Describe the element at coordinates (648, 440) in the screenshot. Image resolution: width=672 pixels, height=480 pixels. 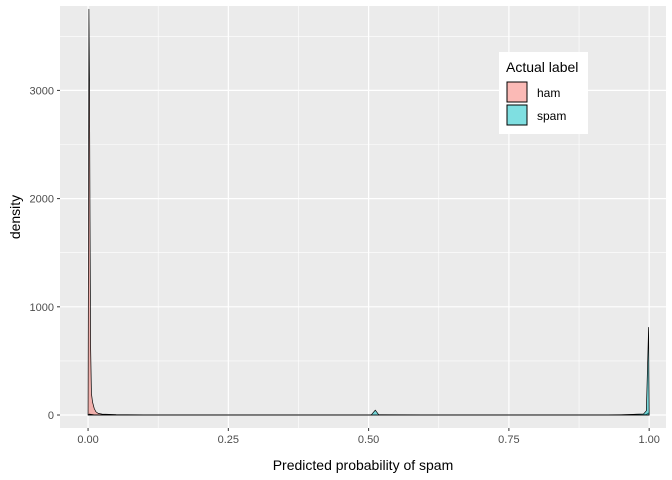
I see `x-tick-label: 1.00` at that location.